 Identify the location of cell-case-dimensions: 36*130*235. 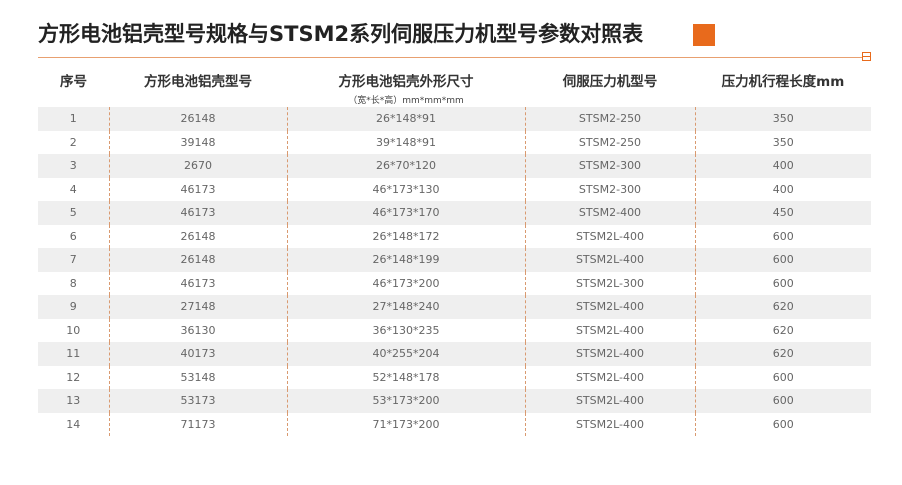
(405, 330).